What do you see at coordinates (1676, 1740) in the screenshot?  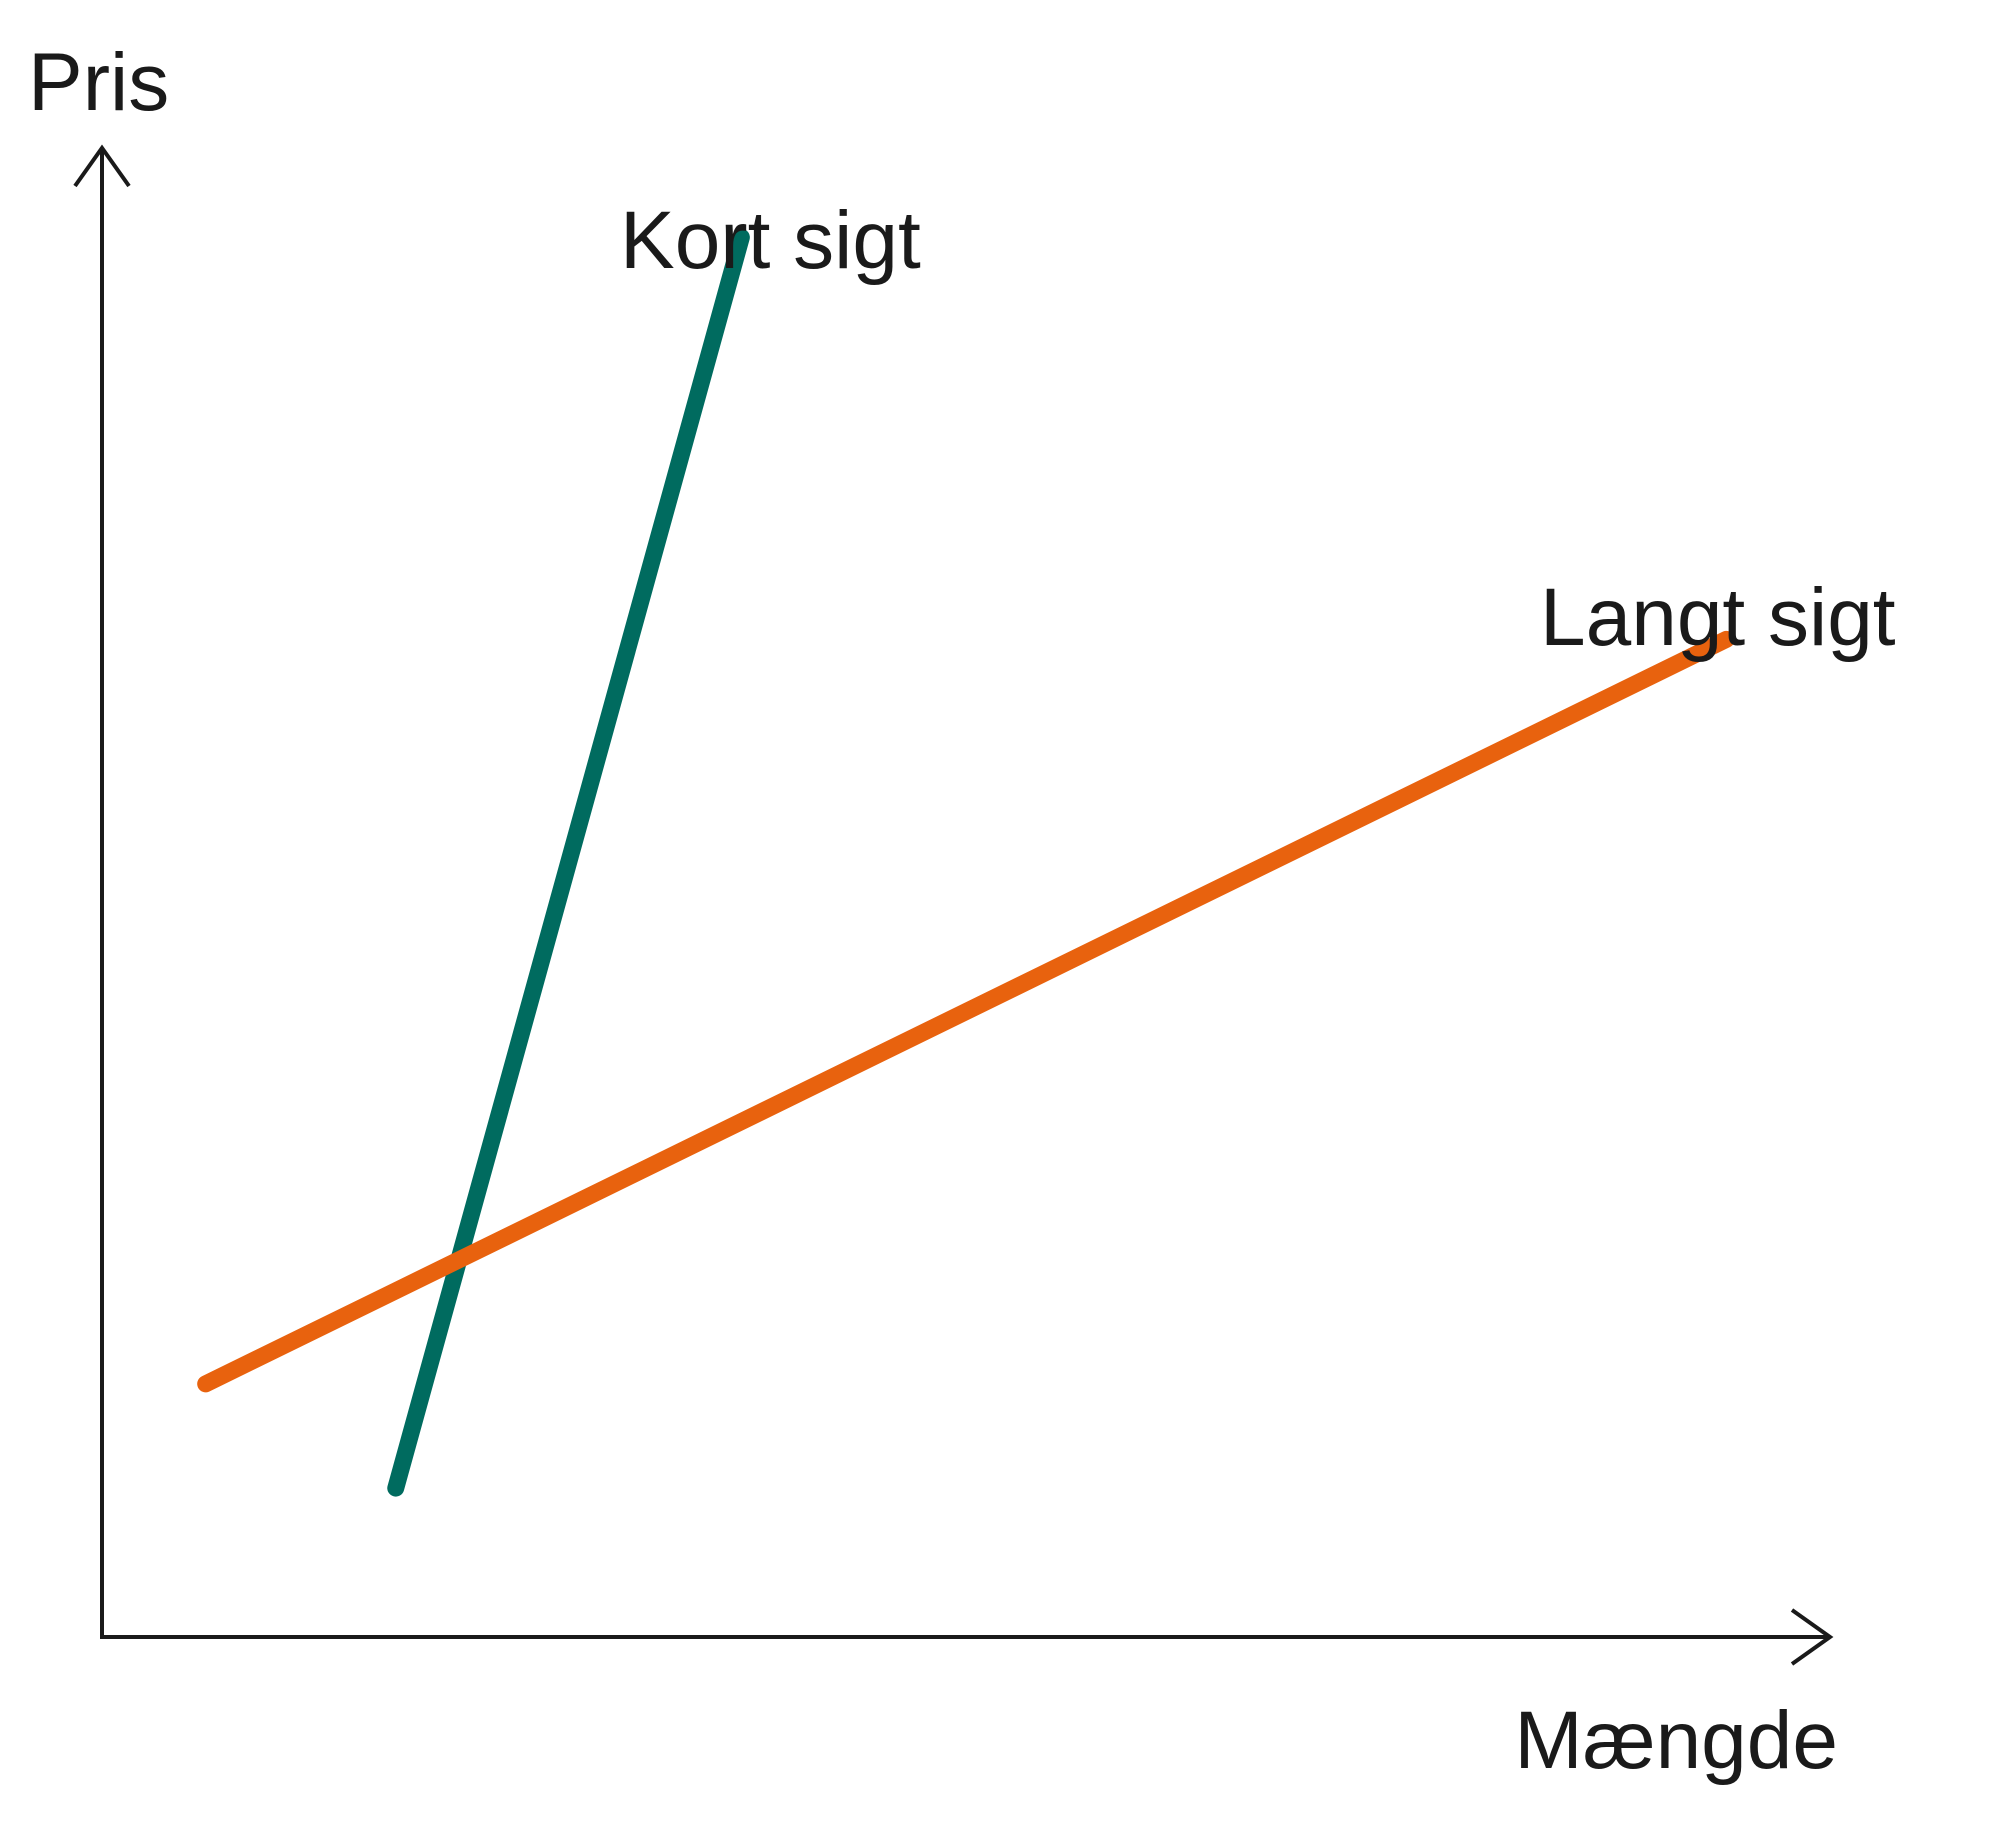 I see `x-axis-label: Mængde` at bounding box center [1676, 1740].